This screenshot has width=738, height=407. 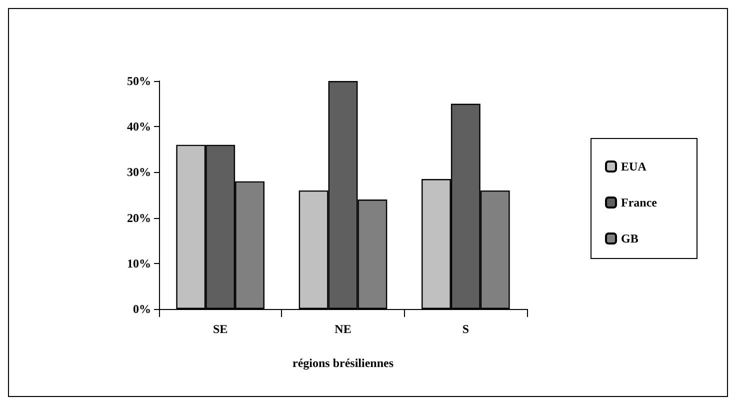 What do you see at coordinates (343, 329) in the screenshot?
I see `x-tick-label: NE` at bounding box center [343, 329].